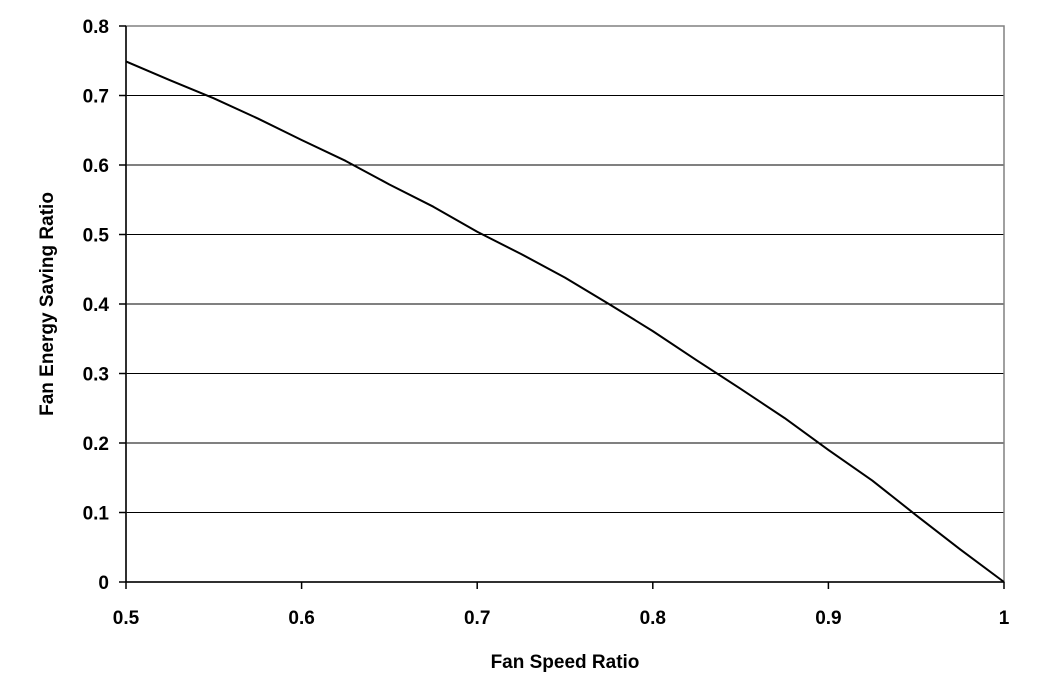 The width and height of the screenshot is (1058, 700). What do you see at coordinates (96, 444) in the screenshot?
I see `y-tick-label-2: 0.2` at bounding box center [96, 444].